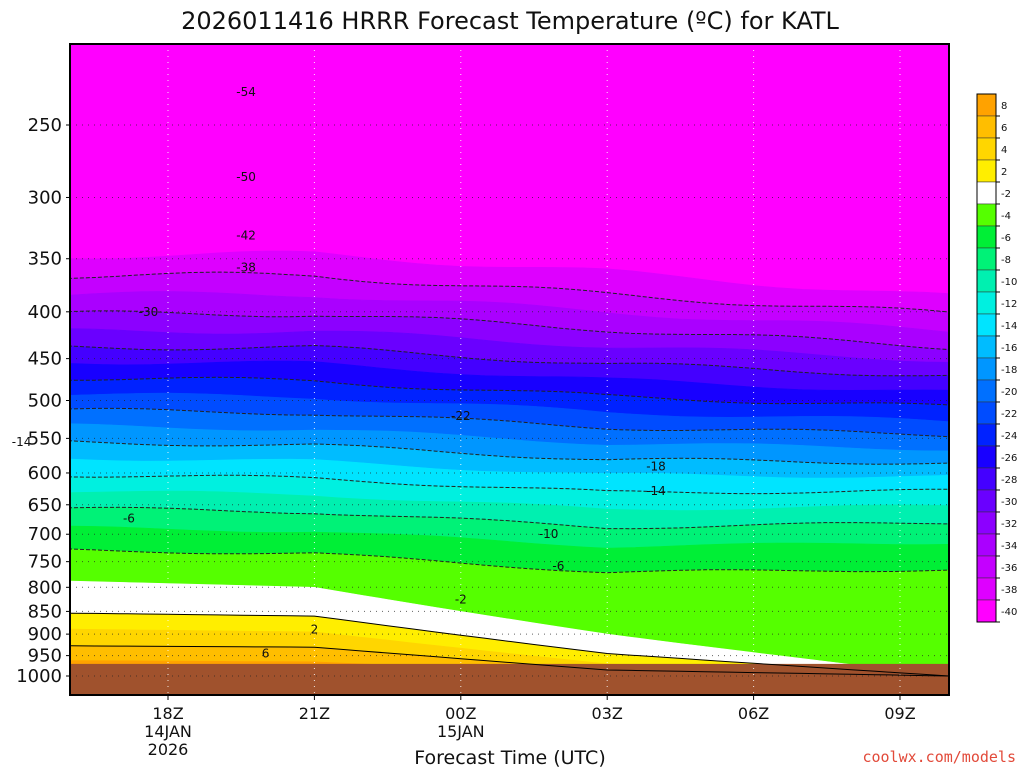 This screenshot has height=768, width=1024. What do you see at coordinates (1006, 238) in the screenshot?
I see `colorbar-label: -6` at bounding box center [1006, 238].